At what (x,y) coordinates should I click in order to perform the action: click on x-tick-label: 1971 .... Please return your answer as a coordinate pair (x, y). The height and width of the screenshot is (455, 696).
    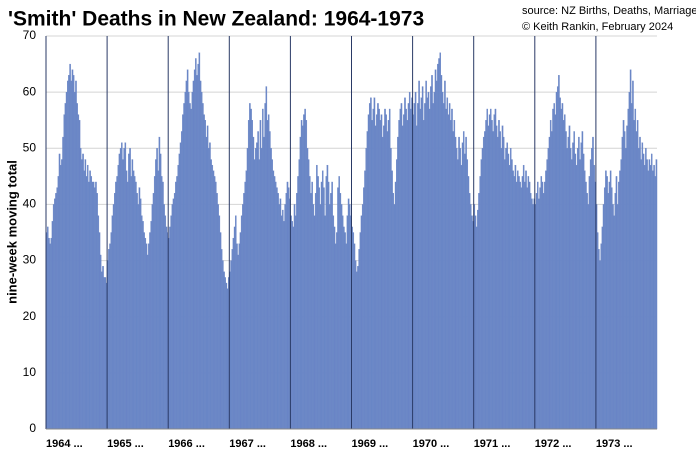
    Looking at the image, I should click on (492, 444).